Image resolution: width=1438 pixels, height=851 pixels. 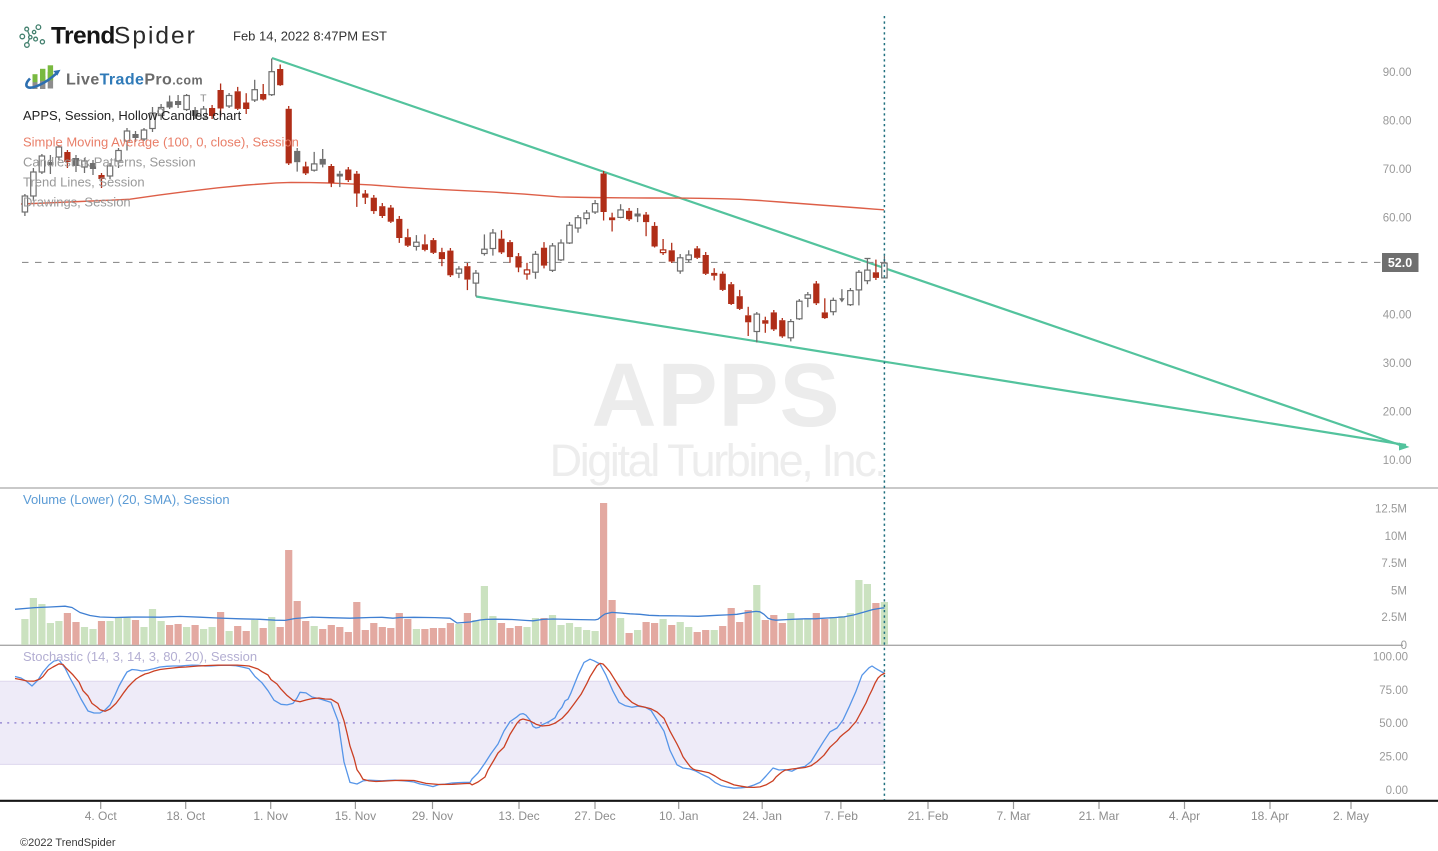 What do you see at coordinates (1393, 691) in the screenshot?
I see `svg-text: 75.00` at bounding box center [1393, 691].